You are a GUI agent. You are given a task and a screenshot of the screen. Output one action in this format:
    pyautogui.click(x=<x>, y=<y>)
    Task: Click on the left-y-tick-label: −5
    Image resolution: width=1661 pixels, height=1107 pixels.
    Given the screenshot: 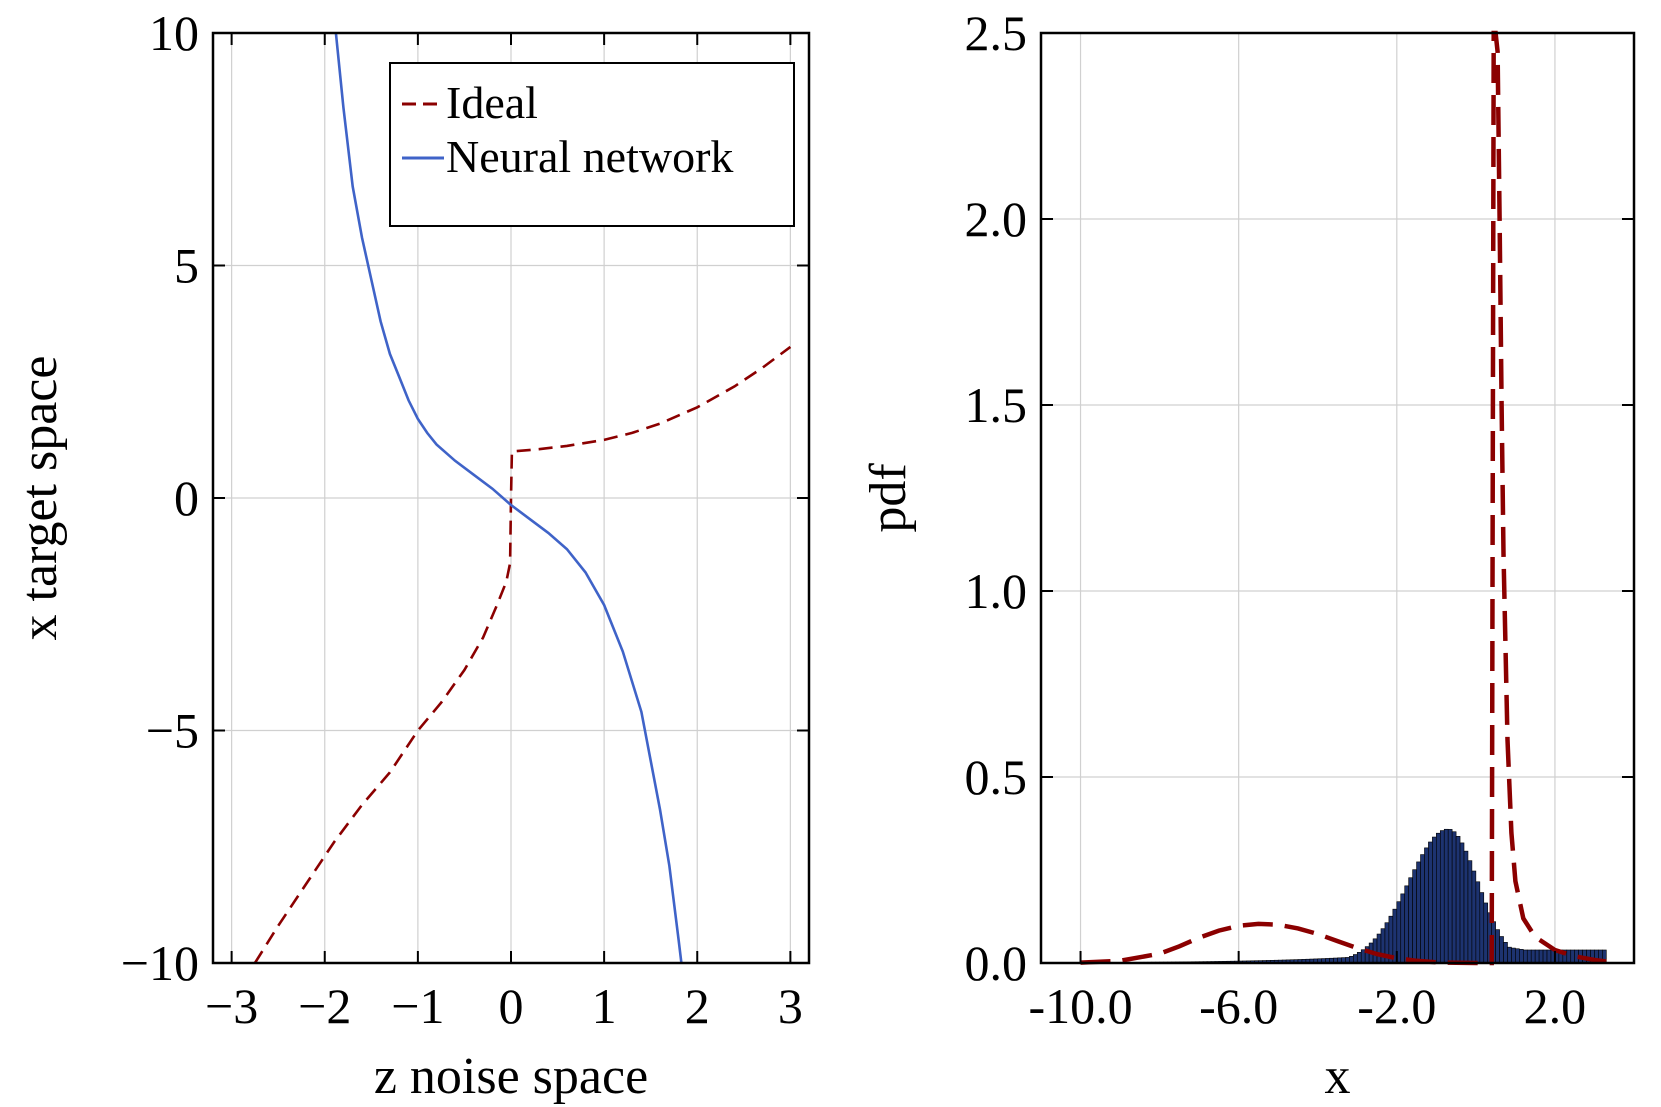 What is the action you would take?
    pyautogui.click(x=172, y=731)
    